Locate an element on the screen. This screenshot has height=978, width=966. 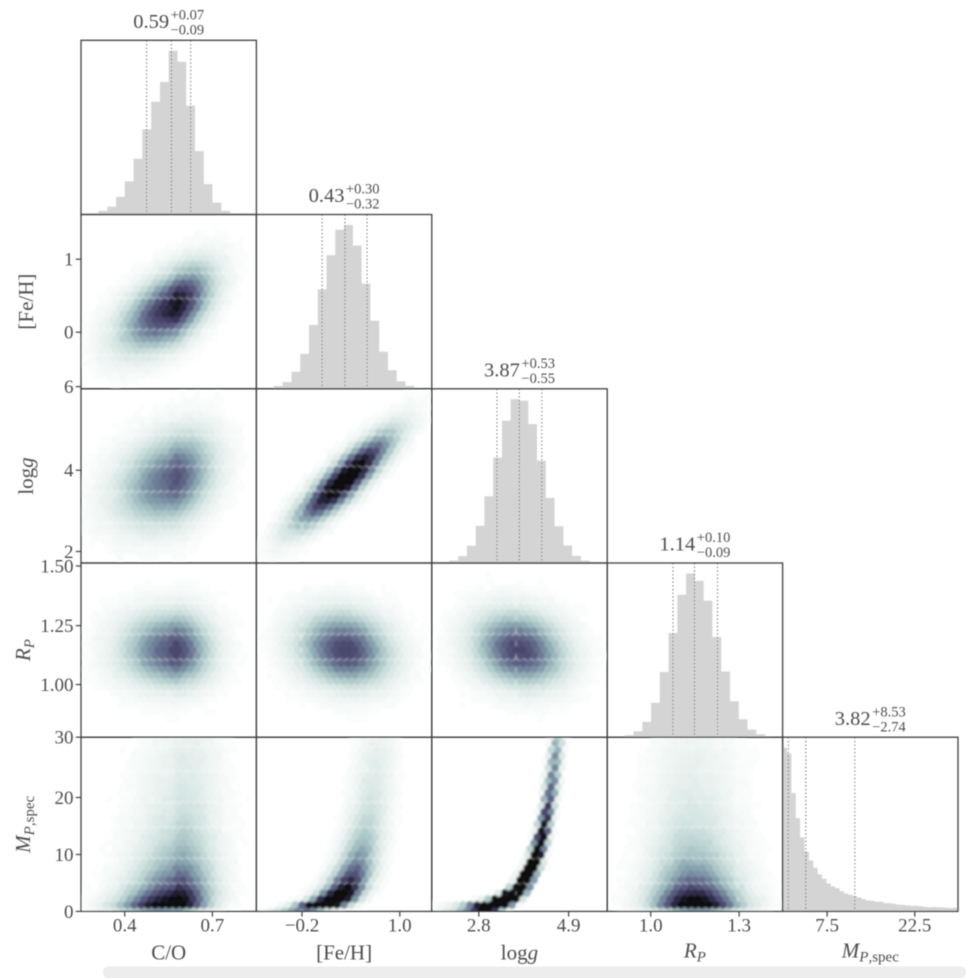
svg-text: 30 is located at coordinates (64, 738).